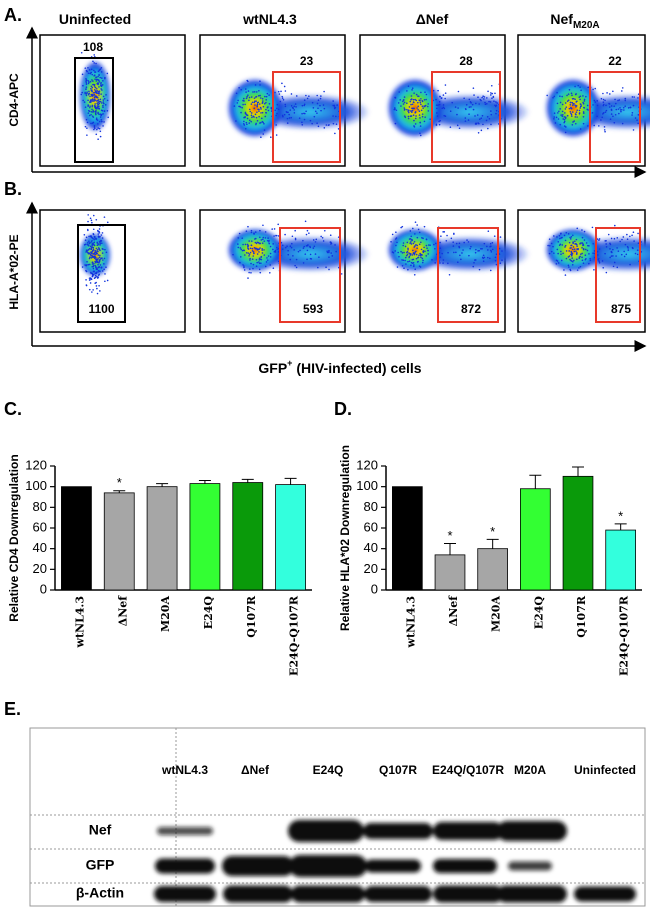 The height and width of the screenshot is (917, 650). Describe the element at coordinates (13, 189) in the screenshot. I see `panel-label: B.` at that location.